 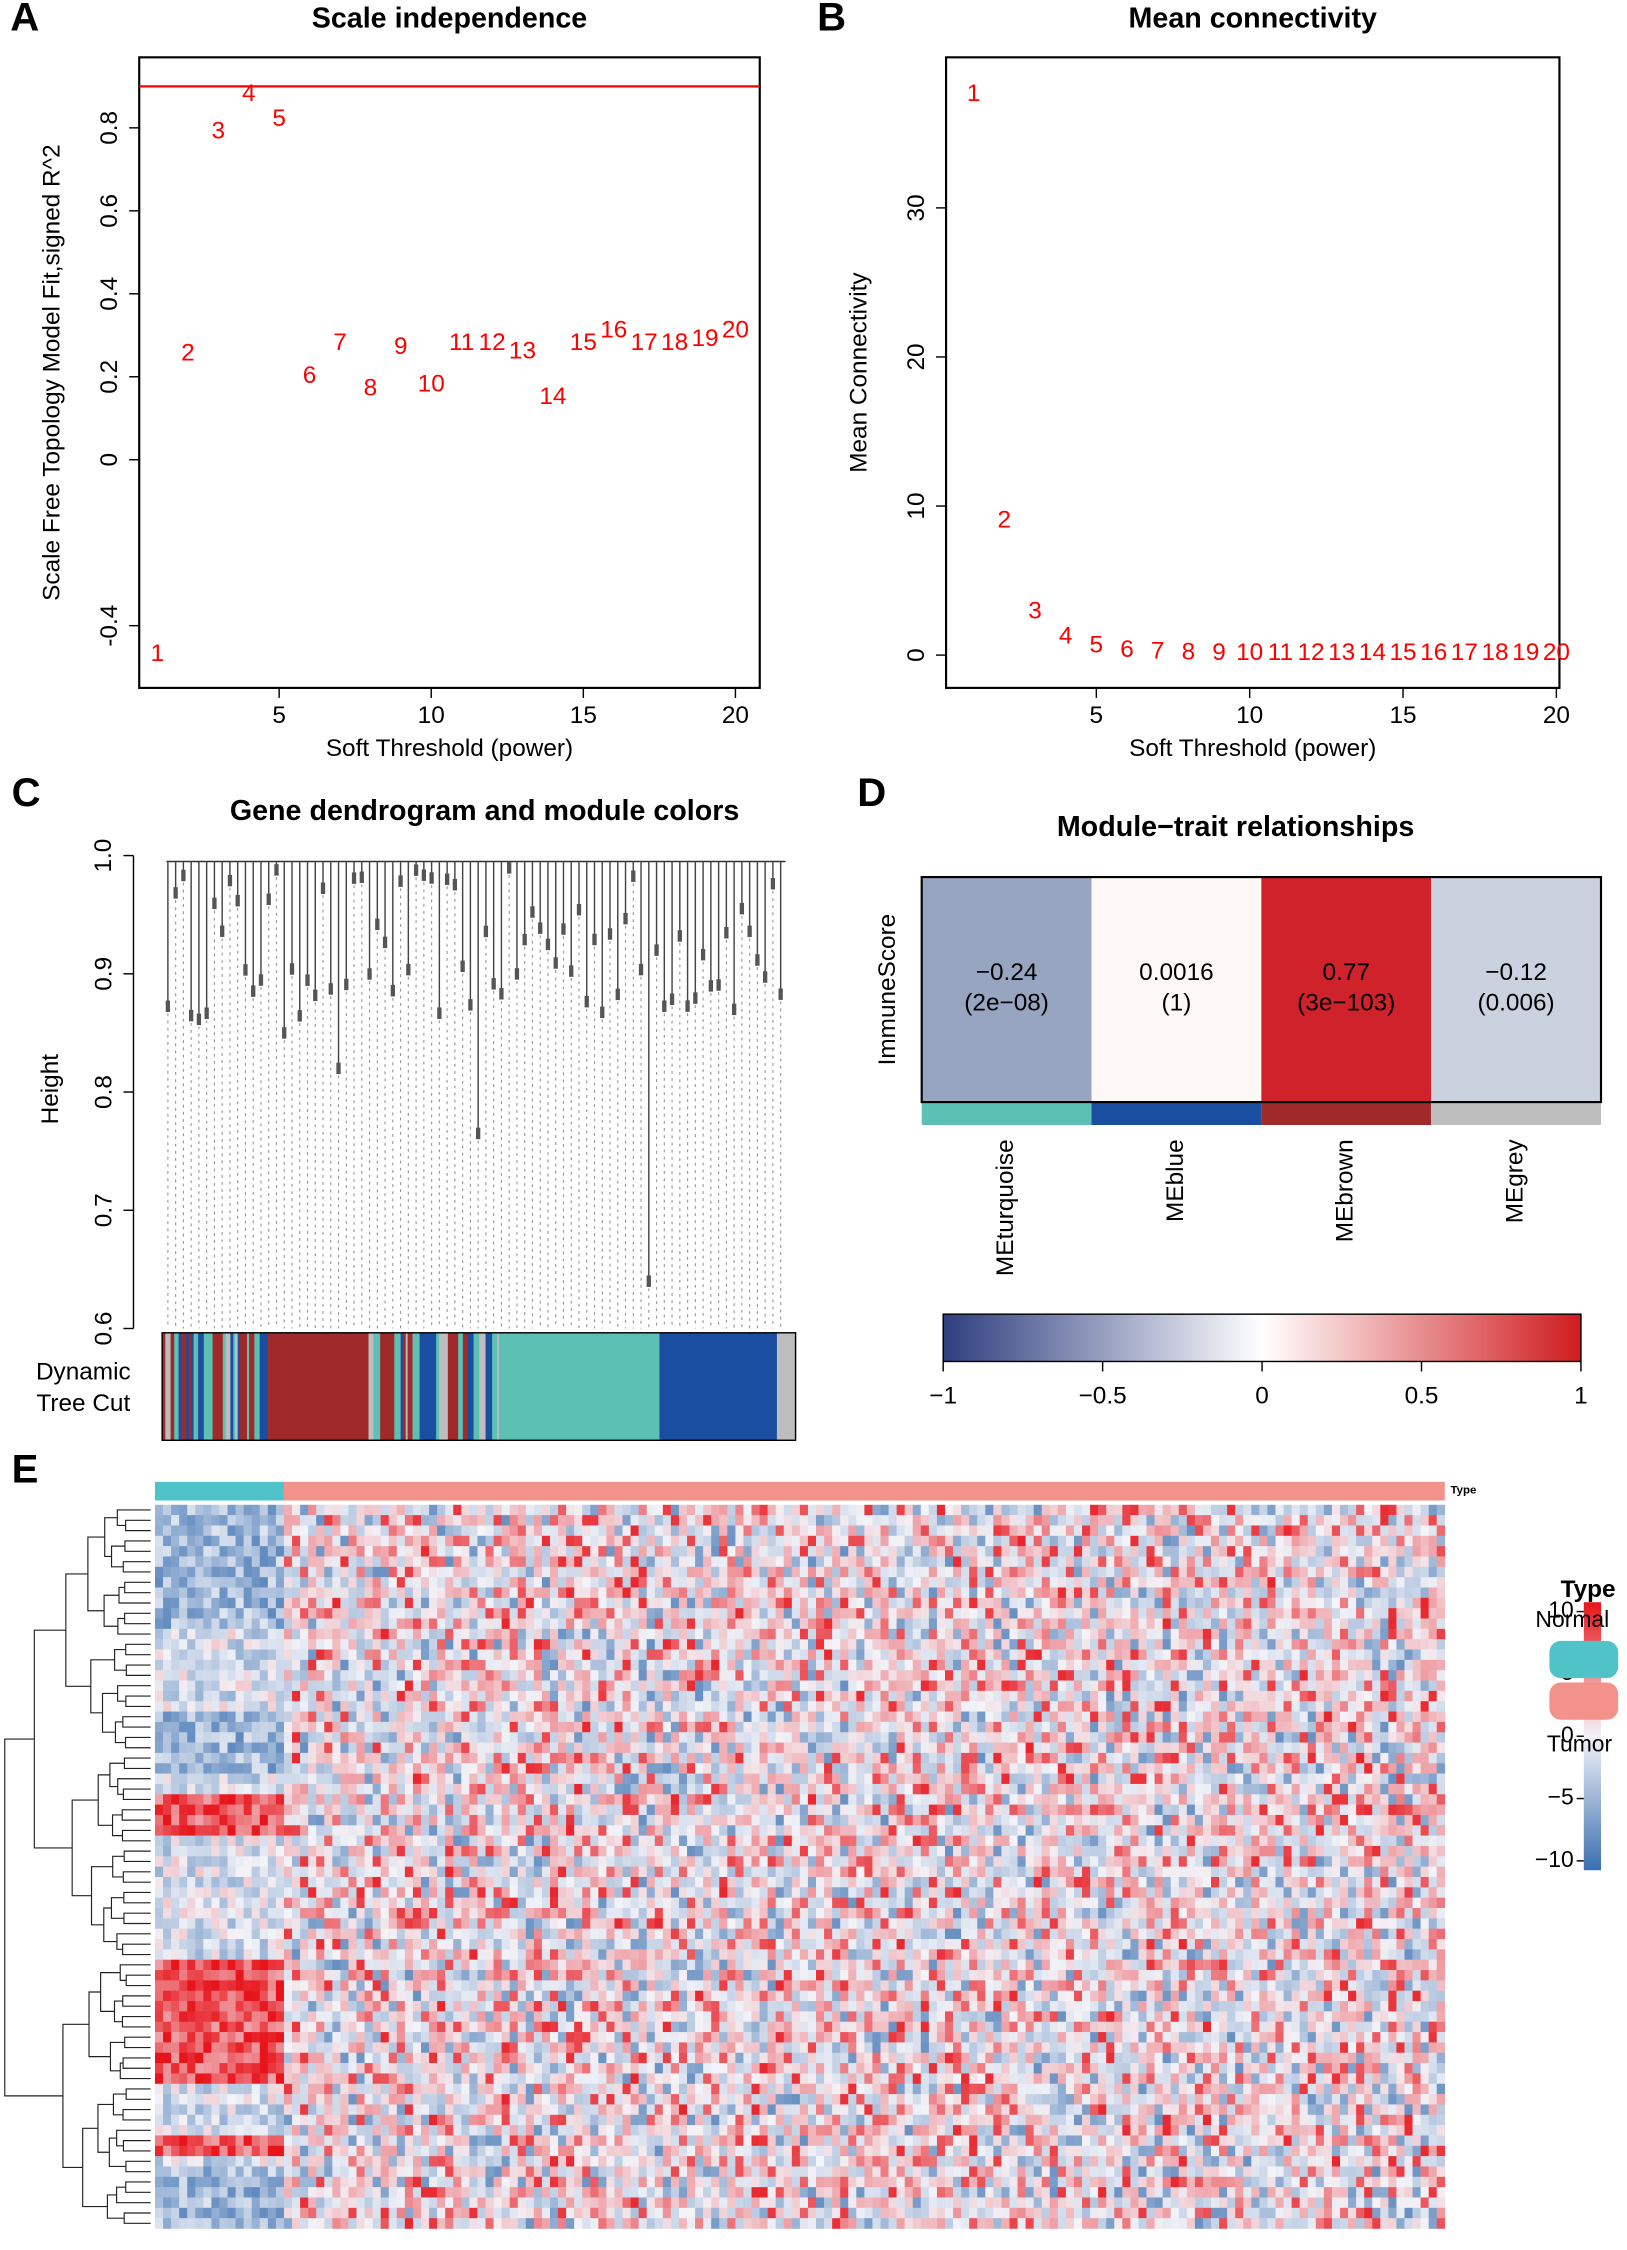 What do you see at coordinates (674, 342) in the screenshot?
I see `point-label: 18` at bounding box center [674, 342].